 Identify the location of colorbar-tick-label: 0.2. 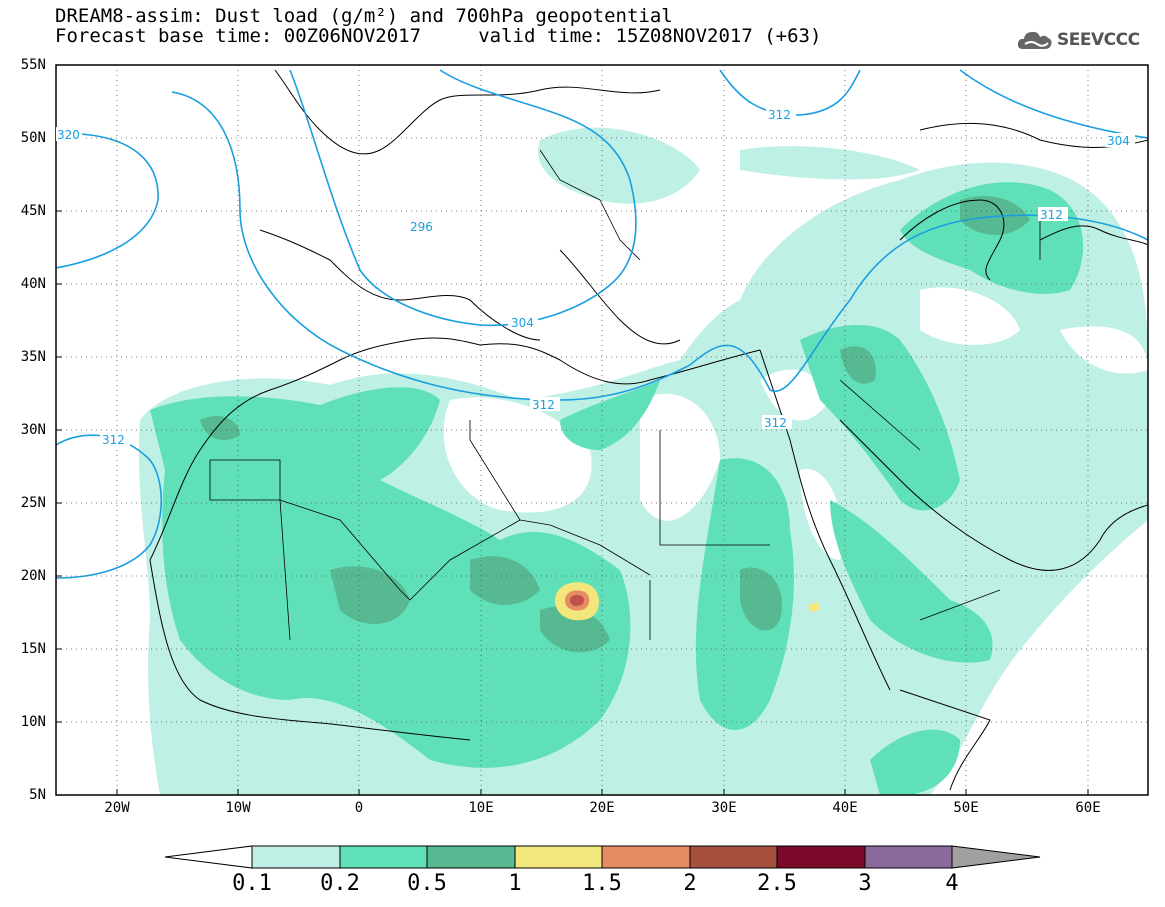
(340, 883).